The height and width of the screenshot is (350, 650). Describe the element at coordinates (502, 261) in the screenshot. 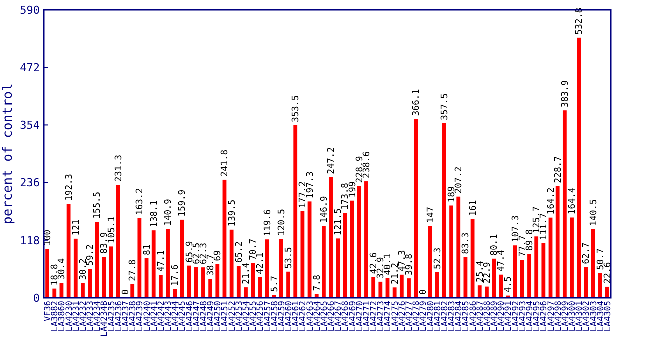

I see `data-label: 47.4` at that location.